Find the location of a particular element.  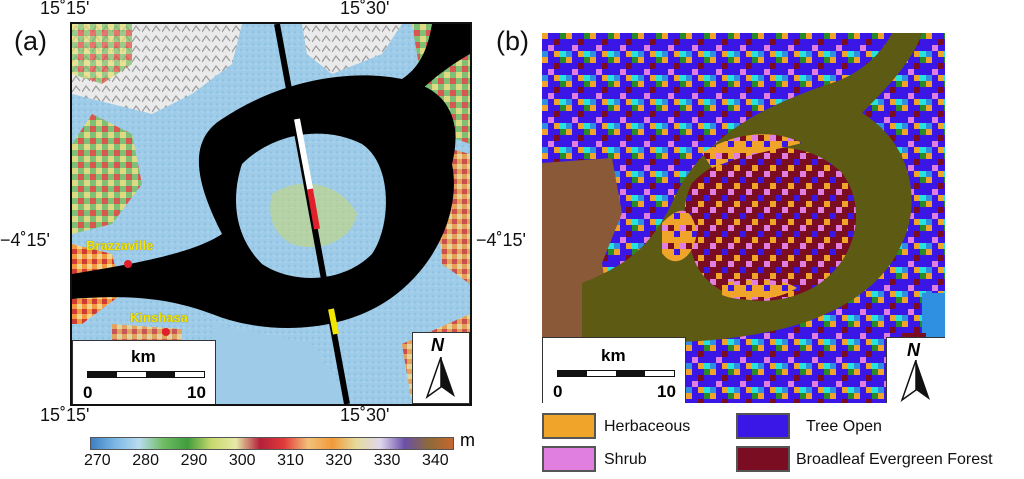

panel-b-scale-unit: km is located at coordinates (613, 355).